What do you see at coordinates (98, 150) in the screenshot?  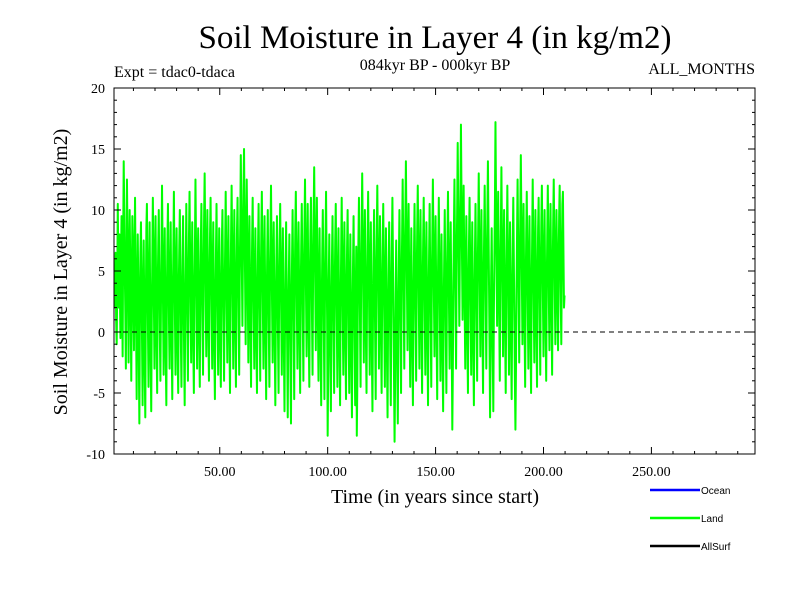 I see `y-tick-label: 15` at bounding box center [98, 150].